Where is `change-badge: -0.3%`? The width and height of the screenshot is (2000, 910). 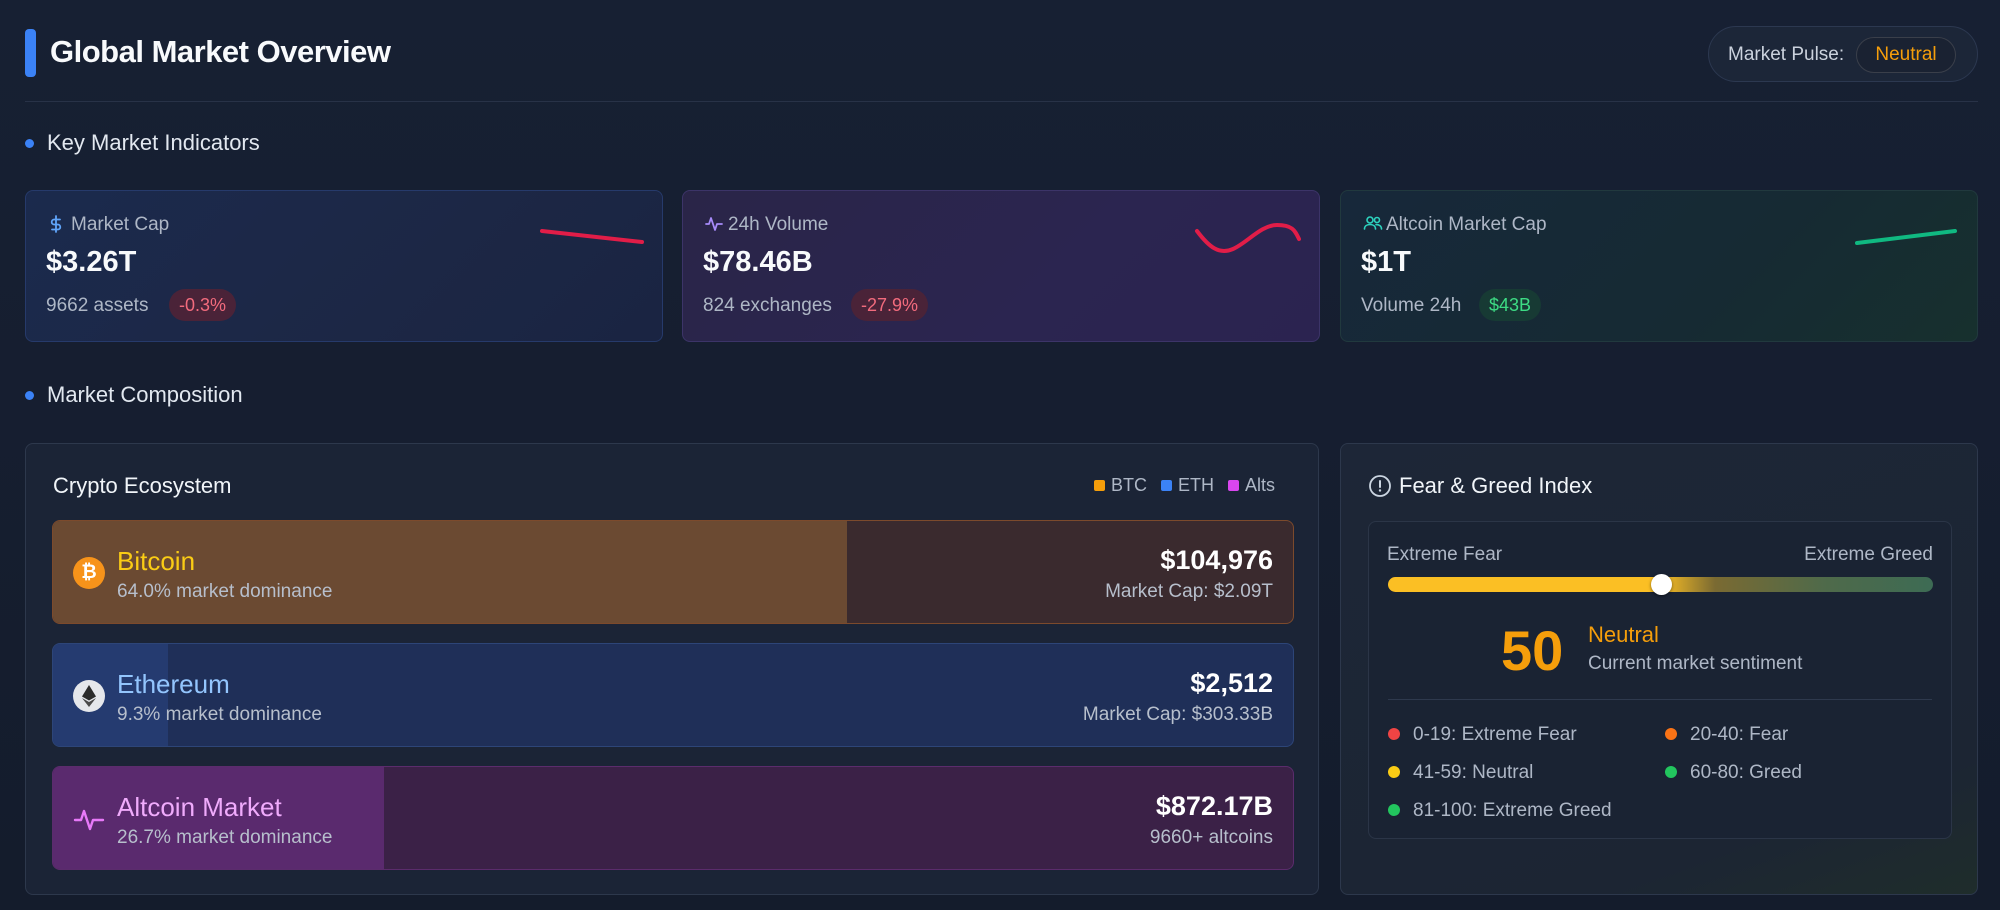 change-badge: -0.3% is located at coordinates (203, 305).